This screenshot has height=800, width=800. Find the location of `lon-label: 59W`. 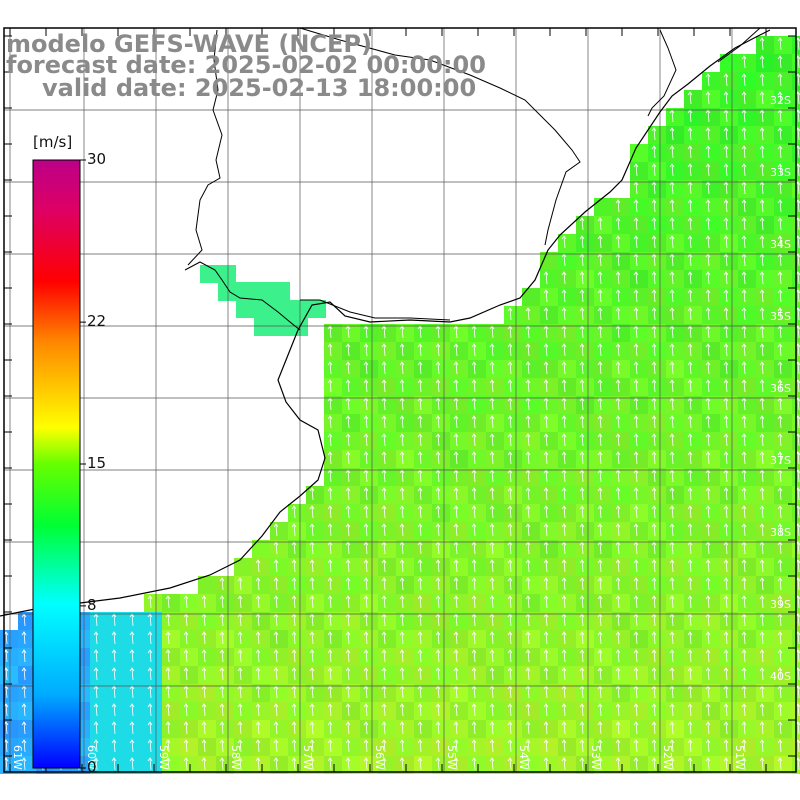

lon-label: 59W is located at coordinates (163, 757).